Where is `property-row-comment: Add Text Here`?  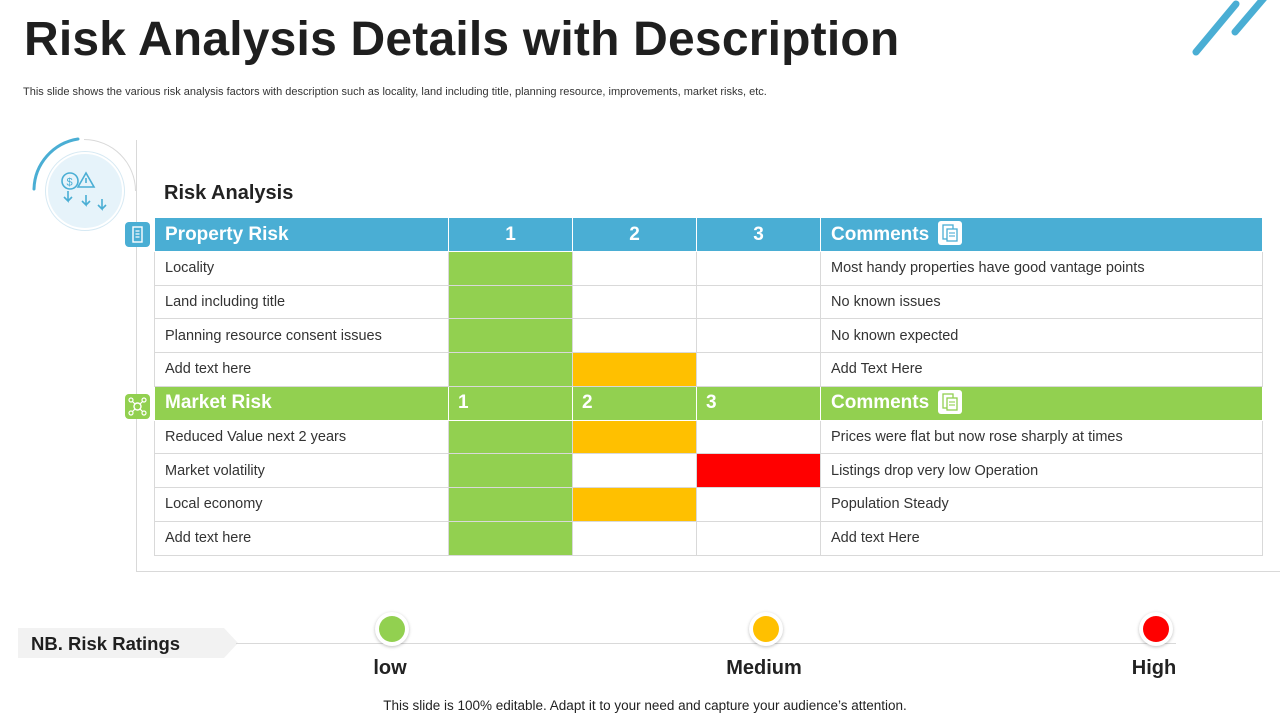
property-row-comment: Add Text Here is located at coordinates (1041, 369).